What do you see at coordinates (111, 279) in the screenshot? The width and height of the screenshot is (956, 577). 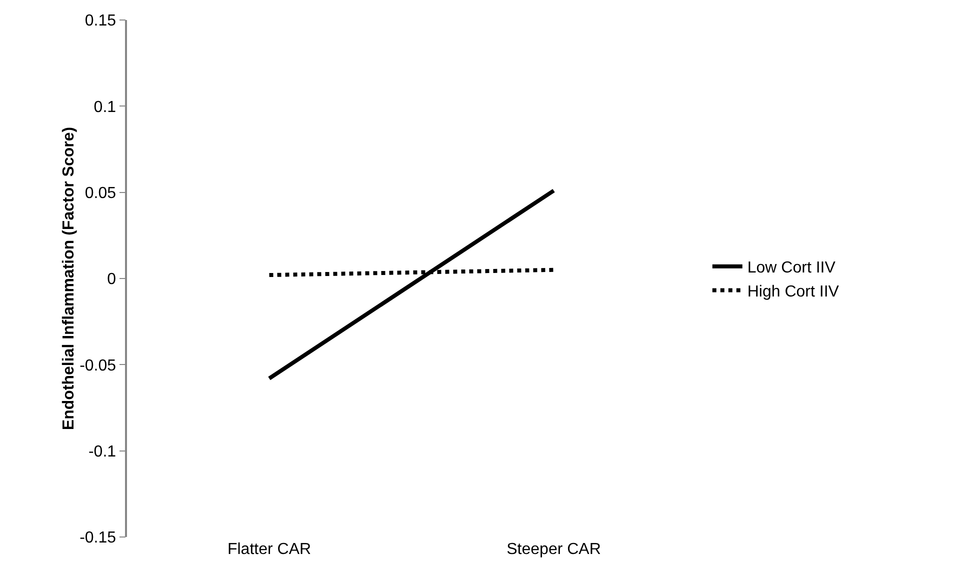 I see `y-tick-label: 0` at bounding box center [111, 279].